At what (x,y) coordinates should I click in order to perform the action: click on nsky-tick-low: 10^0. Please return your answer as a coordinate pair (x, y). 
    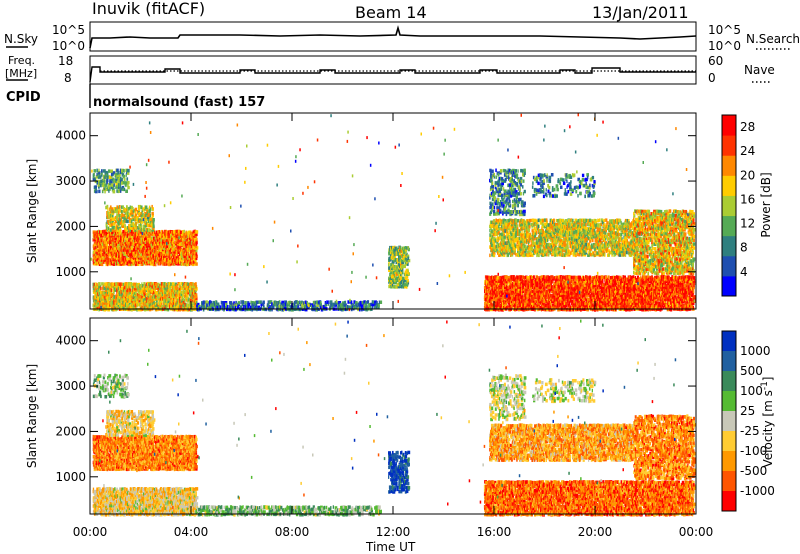
    Looking at the image, I should click on (68, 46).